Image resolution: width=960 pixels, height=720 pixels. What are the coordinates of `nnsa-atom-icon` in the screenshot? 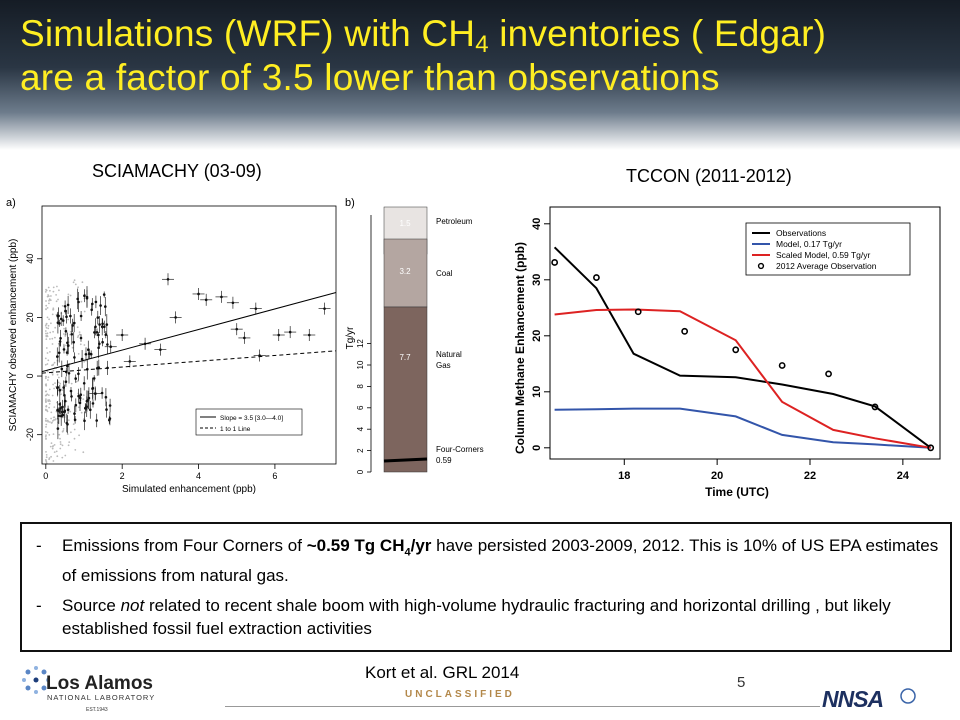 It's located at (908, 696).